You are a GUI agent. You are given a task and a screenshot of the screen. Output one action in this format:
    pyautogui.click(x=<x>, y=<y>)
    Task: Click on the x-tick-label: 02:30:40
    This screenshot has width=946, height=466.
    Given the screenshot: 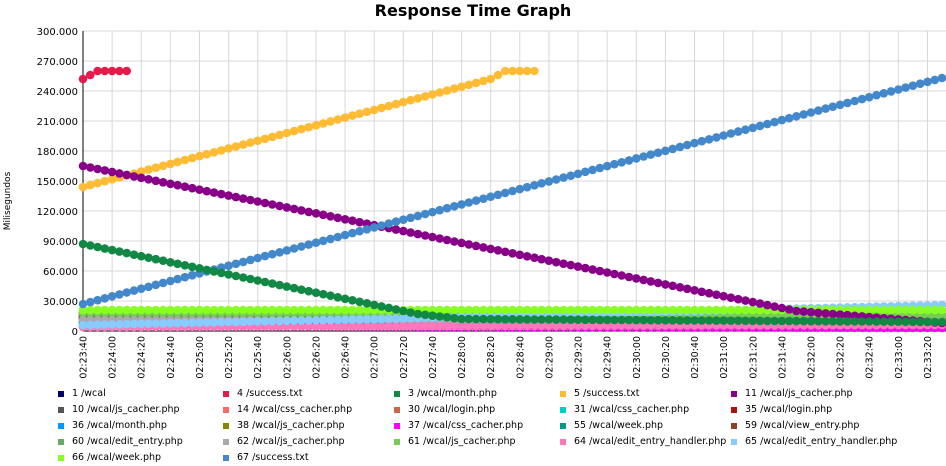 What is the action you would take?
    pyautogui.click(x=695, y=357)
    